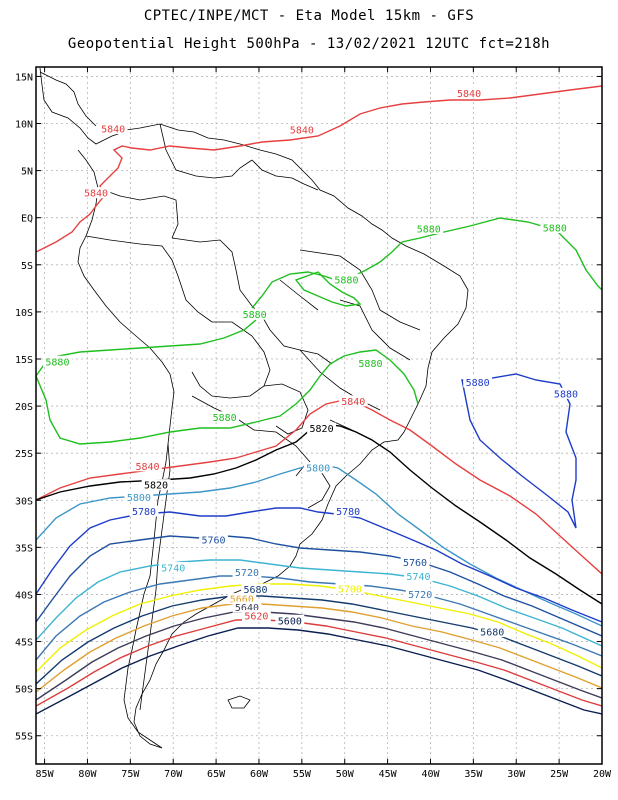 The width and height of the screenshot is (618, 800). I want to click on border-colombia, so click(138, 213).